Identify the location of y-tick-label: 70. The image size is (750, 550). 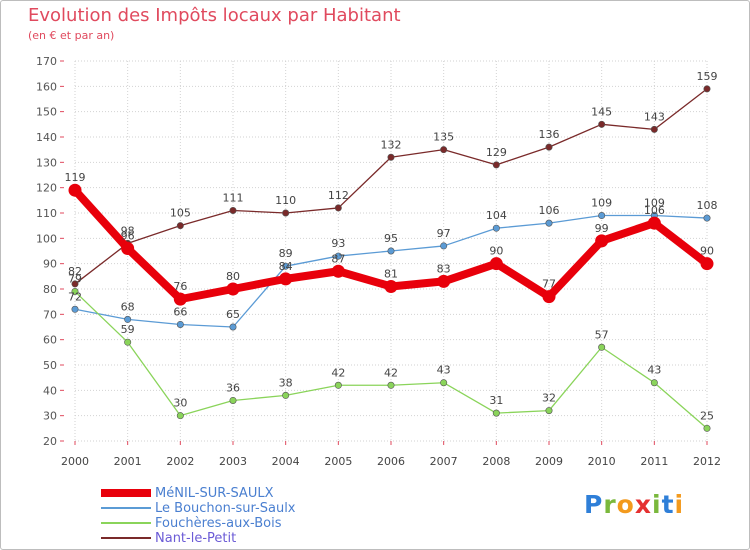
(50, 314).